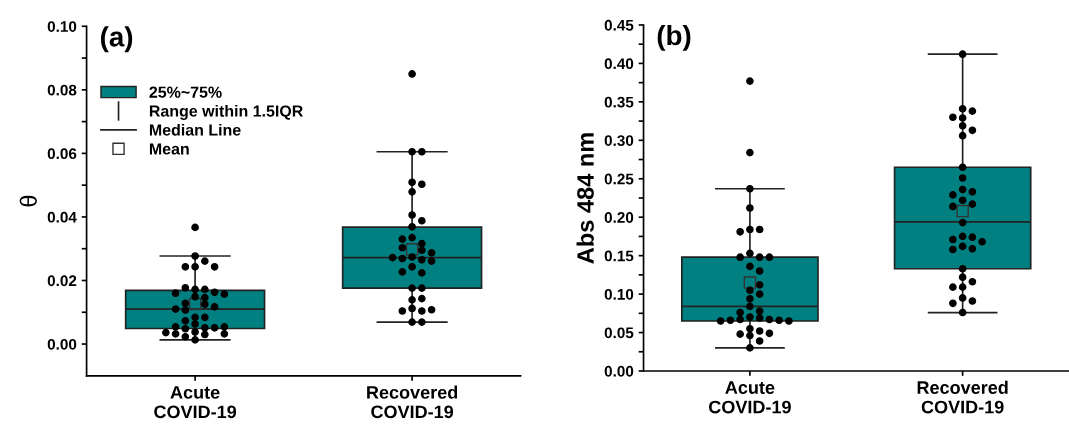 This screenshot has height=438, width=1069. Describe the element at coordinates (185, 92) in the screenshot. I see `legend-label: 25%~75%` at that location.